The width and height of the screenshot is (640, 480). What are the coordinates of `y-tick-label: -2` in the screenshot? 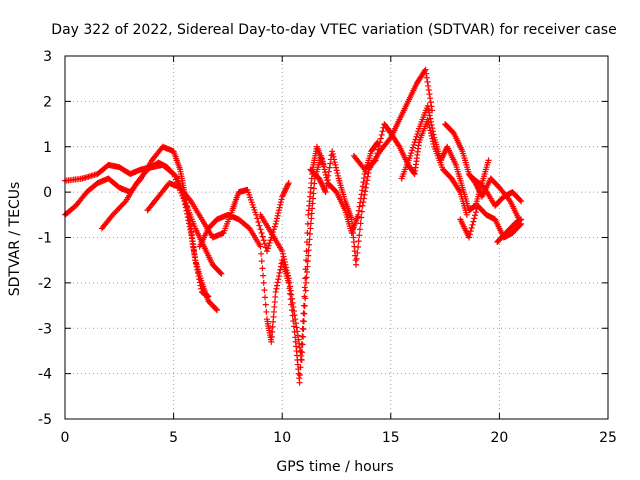 It's located at (45, 284).